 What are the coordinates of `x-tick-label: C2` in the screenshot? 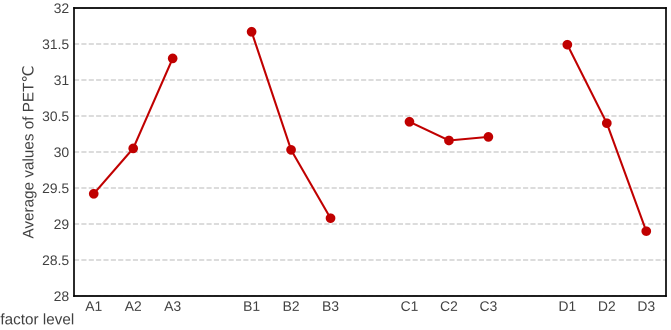 It's located at (449, 306).